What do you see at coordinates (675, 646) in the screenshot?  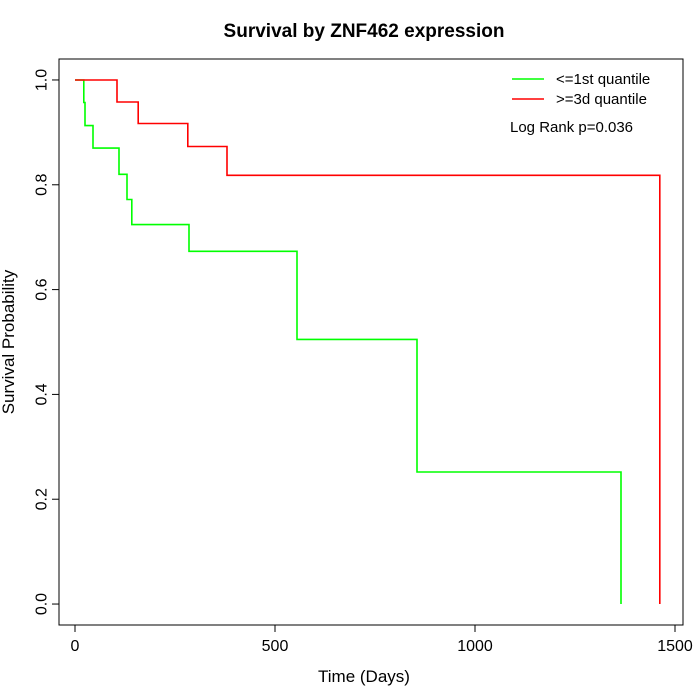 I see `x-tick-label: 1500` at bounding box center [675, 646].